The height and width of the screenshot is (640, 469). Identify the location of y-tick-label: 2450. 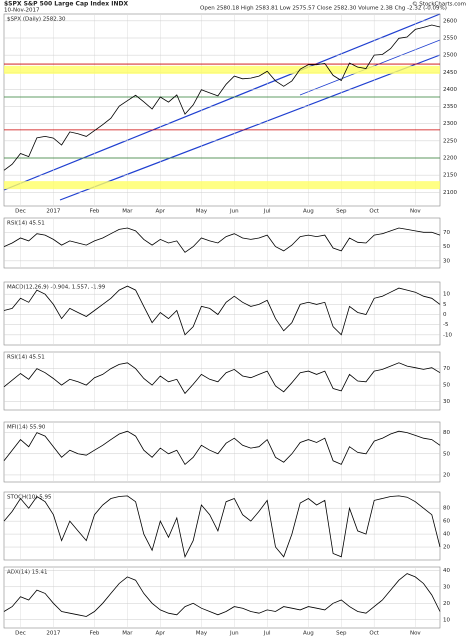
(450, 73).